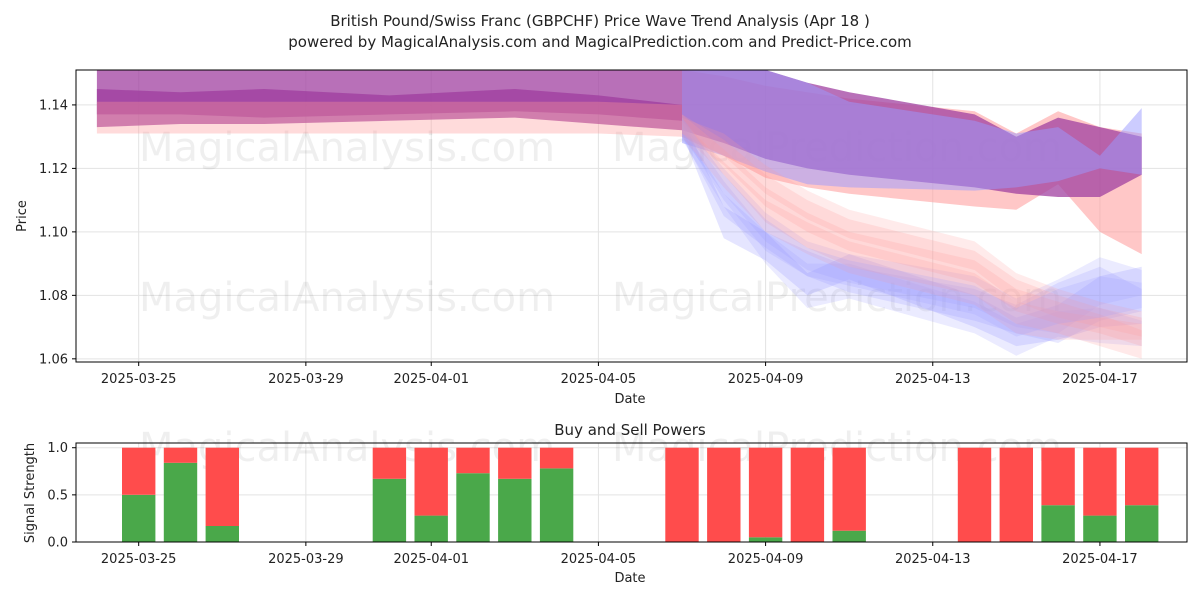  What do you see at coordinates (766, 379) in the screenshot?
I see `price-x-tick-label: 2025-04-09` at bounding box center [766, 379].